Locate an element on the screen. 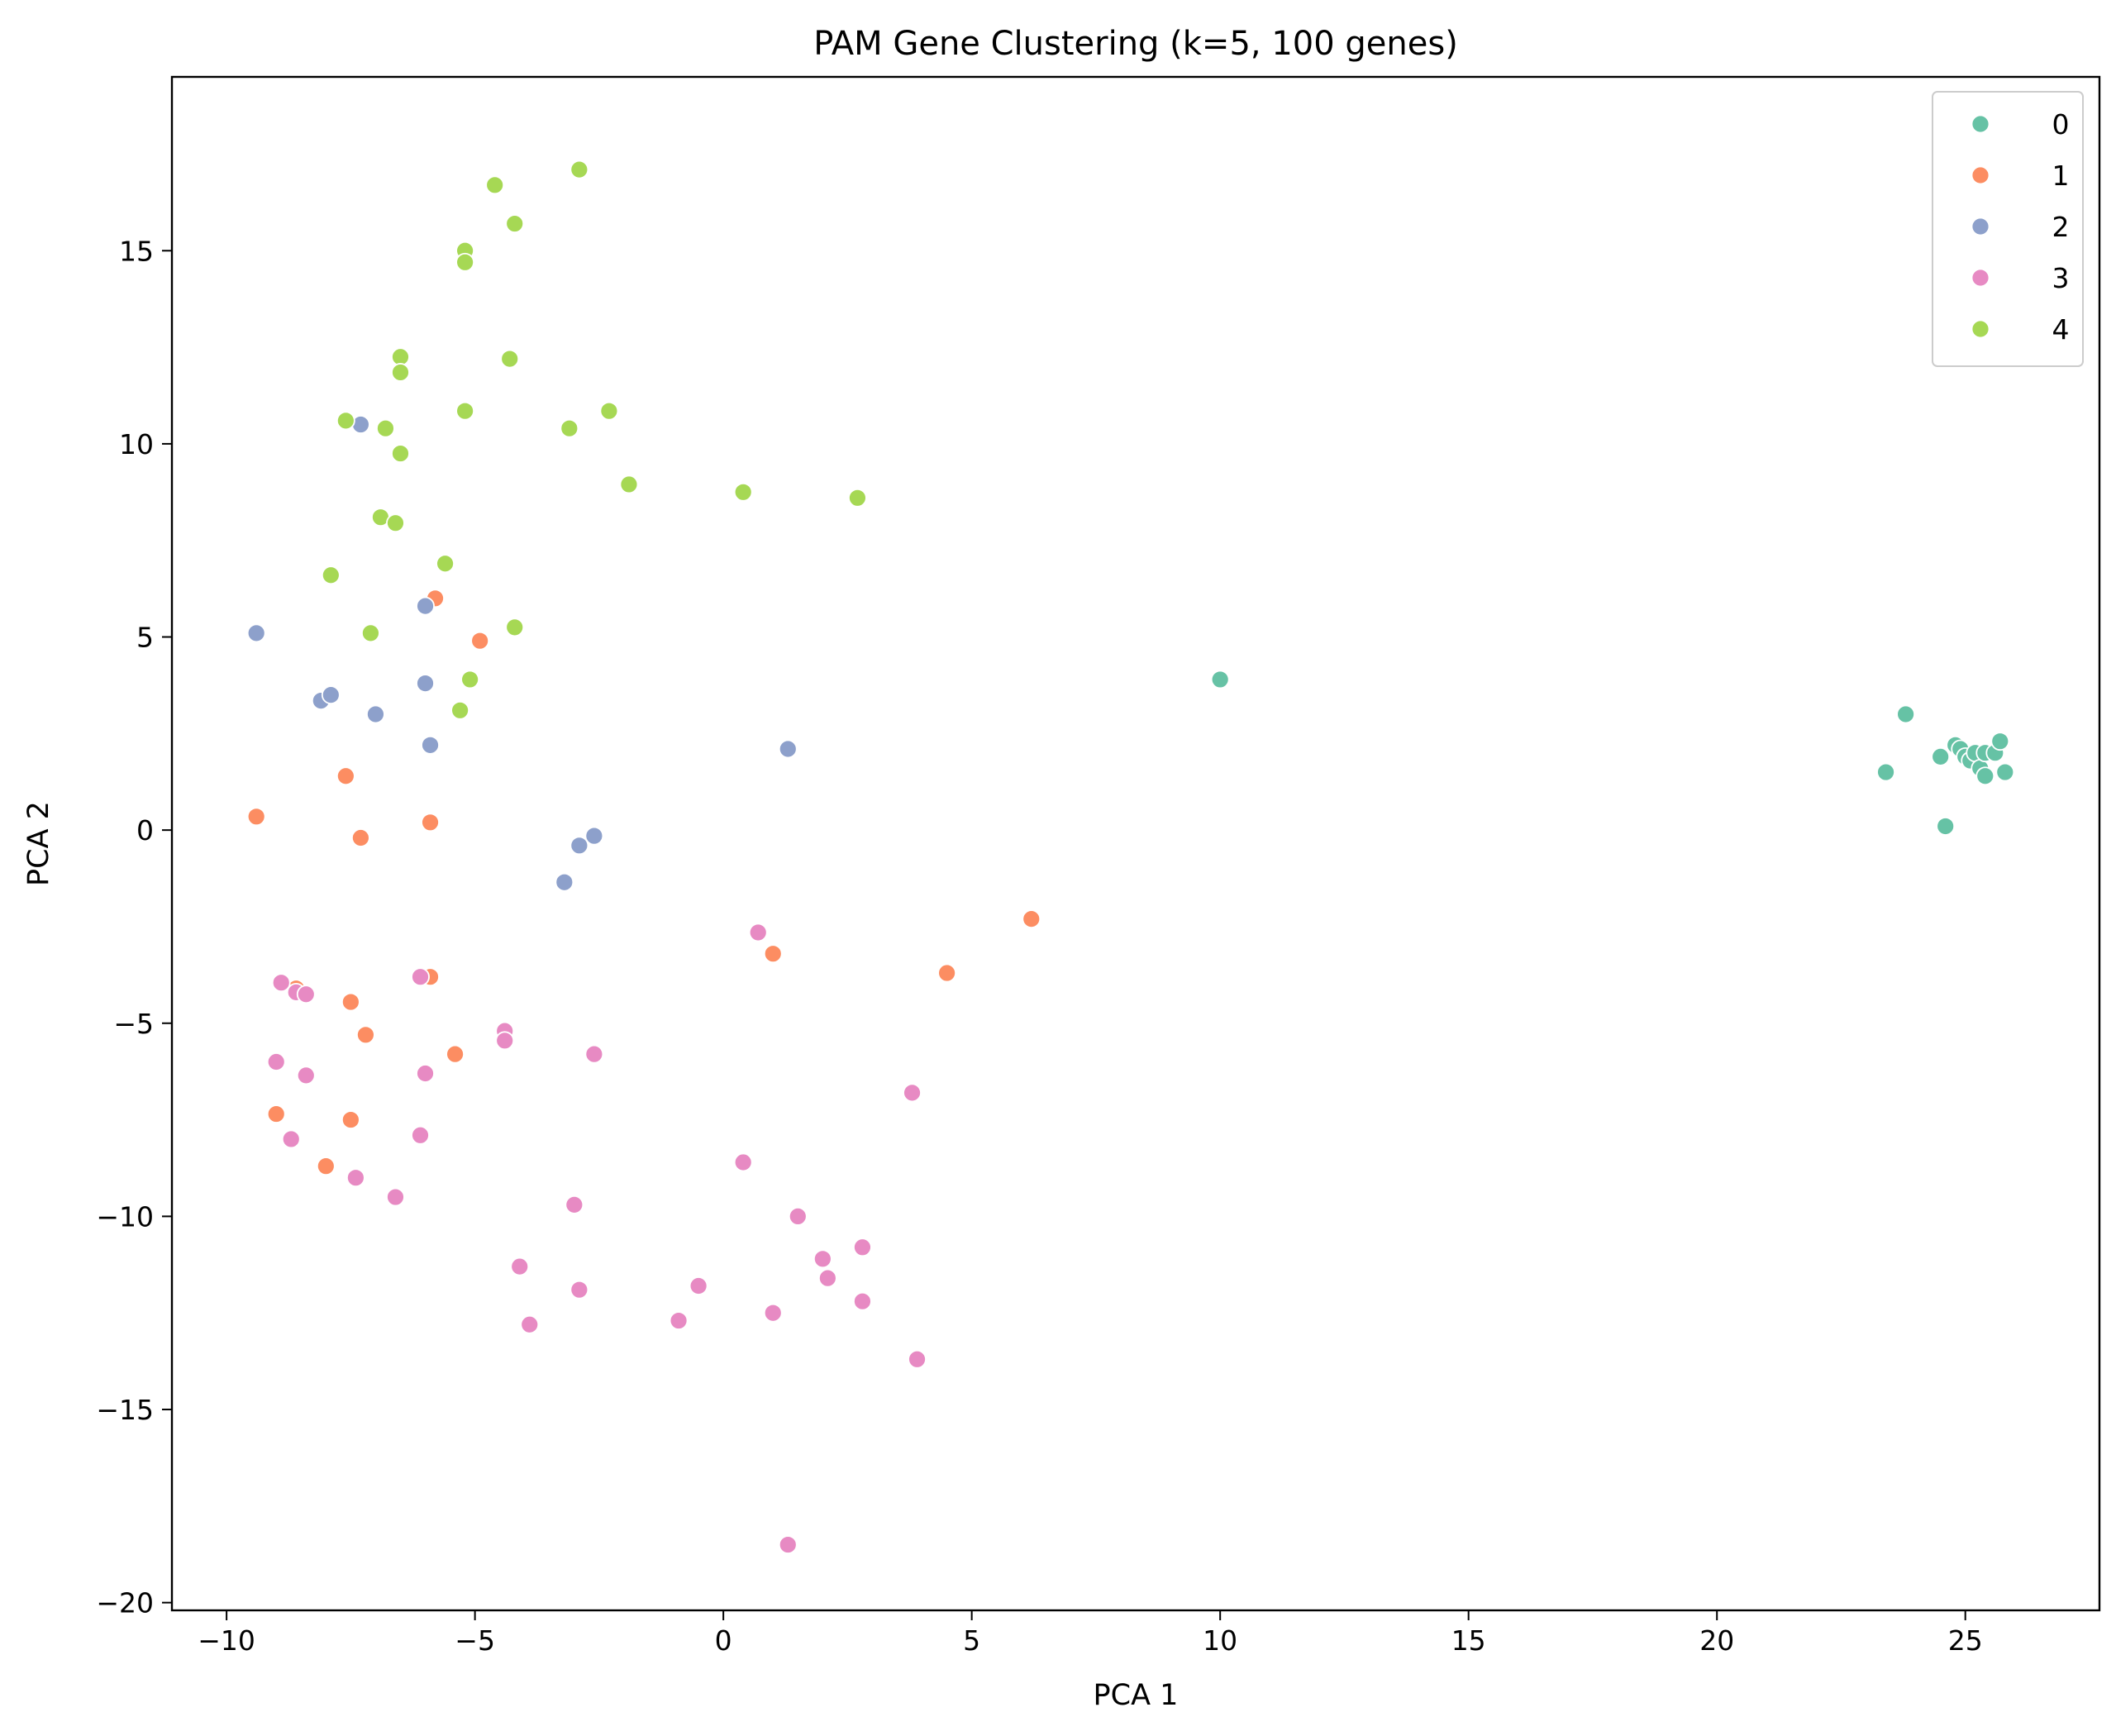 The height and width of the screenshot is (1736, 2116). y-tick-label: 15 is located at coordinates (136, 251).